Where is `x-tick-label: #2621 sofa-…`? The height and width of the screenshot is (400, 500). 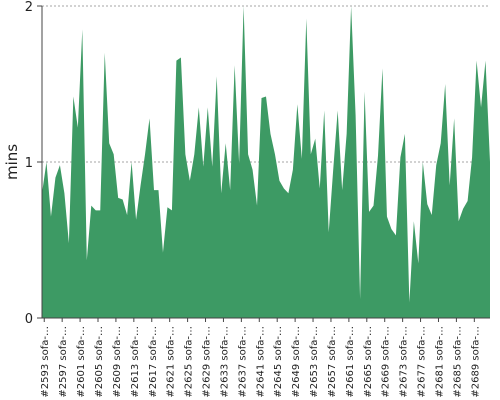
x-tick-label: #2621 sofa-… is located at coordinates (171, 362).